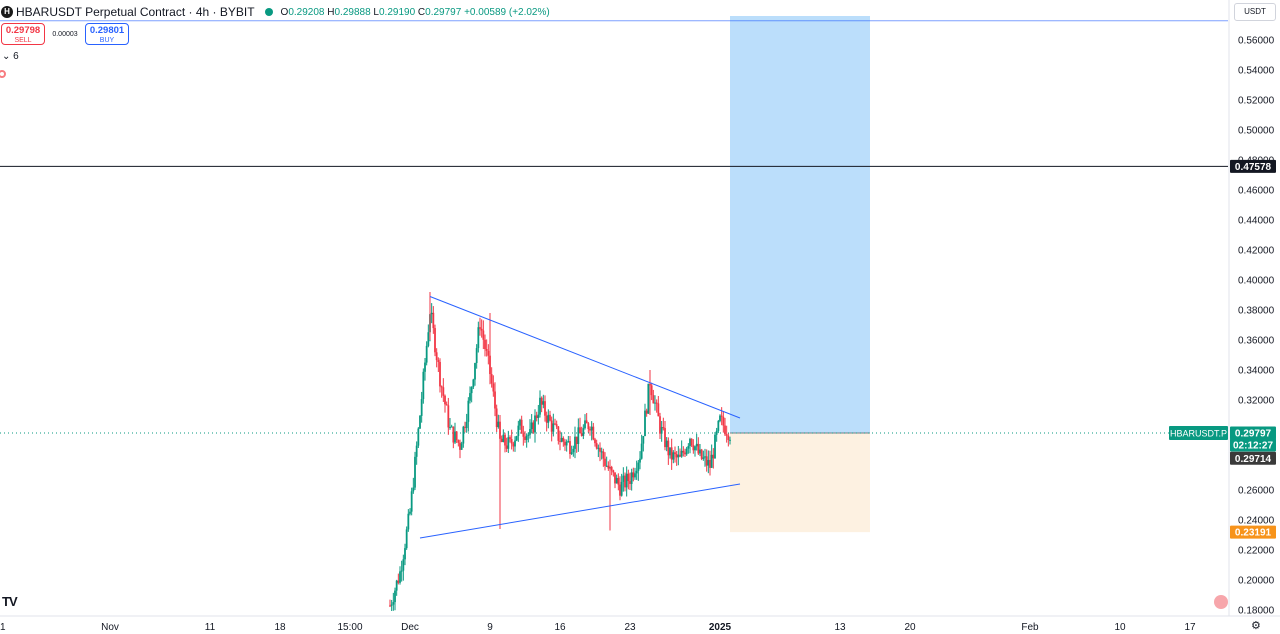 The height and width of the screenshot is (634, 1280). I want to click on y-tick-label: 0.42000, so click(1256, 251).